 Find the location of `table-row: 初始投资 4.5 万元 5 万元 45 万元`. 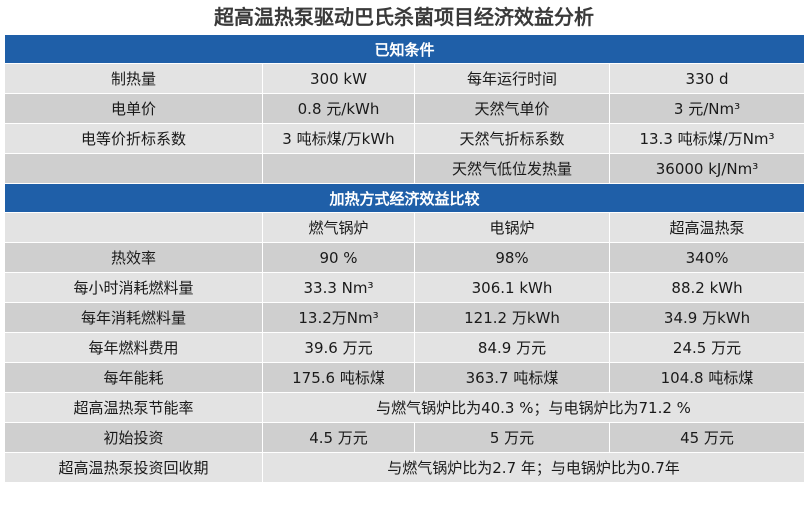

table-row: 初始投资 4.5 万元 5 万元 45 万元 is located at coordinates (405, 437).